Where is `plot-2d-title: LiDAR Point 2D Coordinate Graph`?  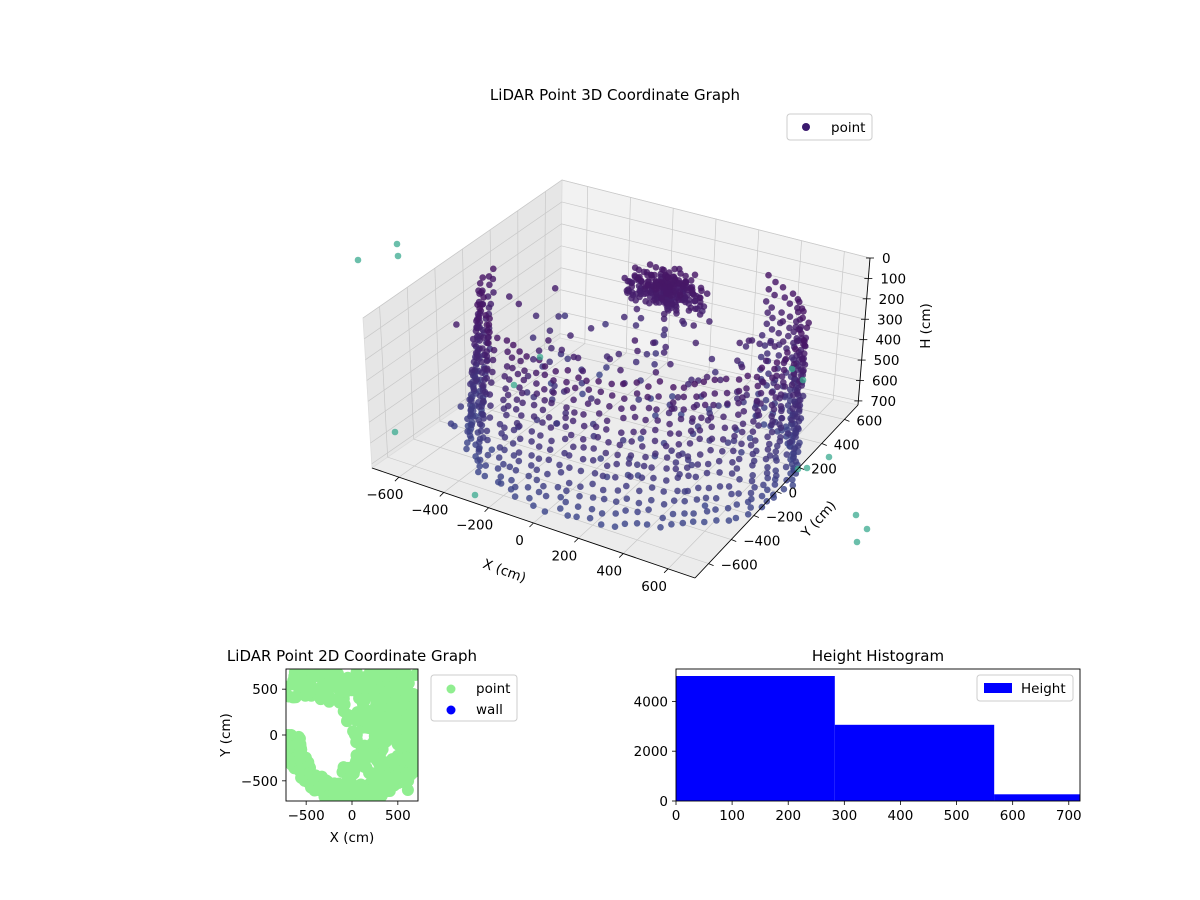 plot-2d-title: LiDAR Point 2D Coordinate Graph is located at coordinates (352, 656).